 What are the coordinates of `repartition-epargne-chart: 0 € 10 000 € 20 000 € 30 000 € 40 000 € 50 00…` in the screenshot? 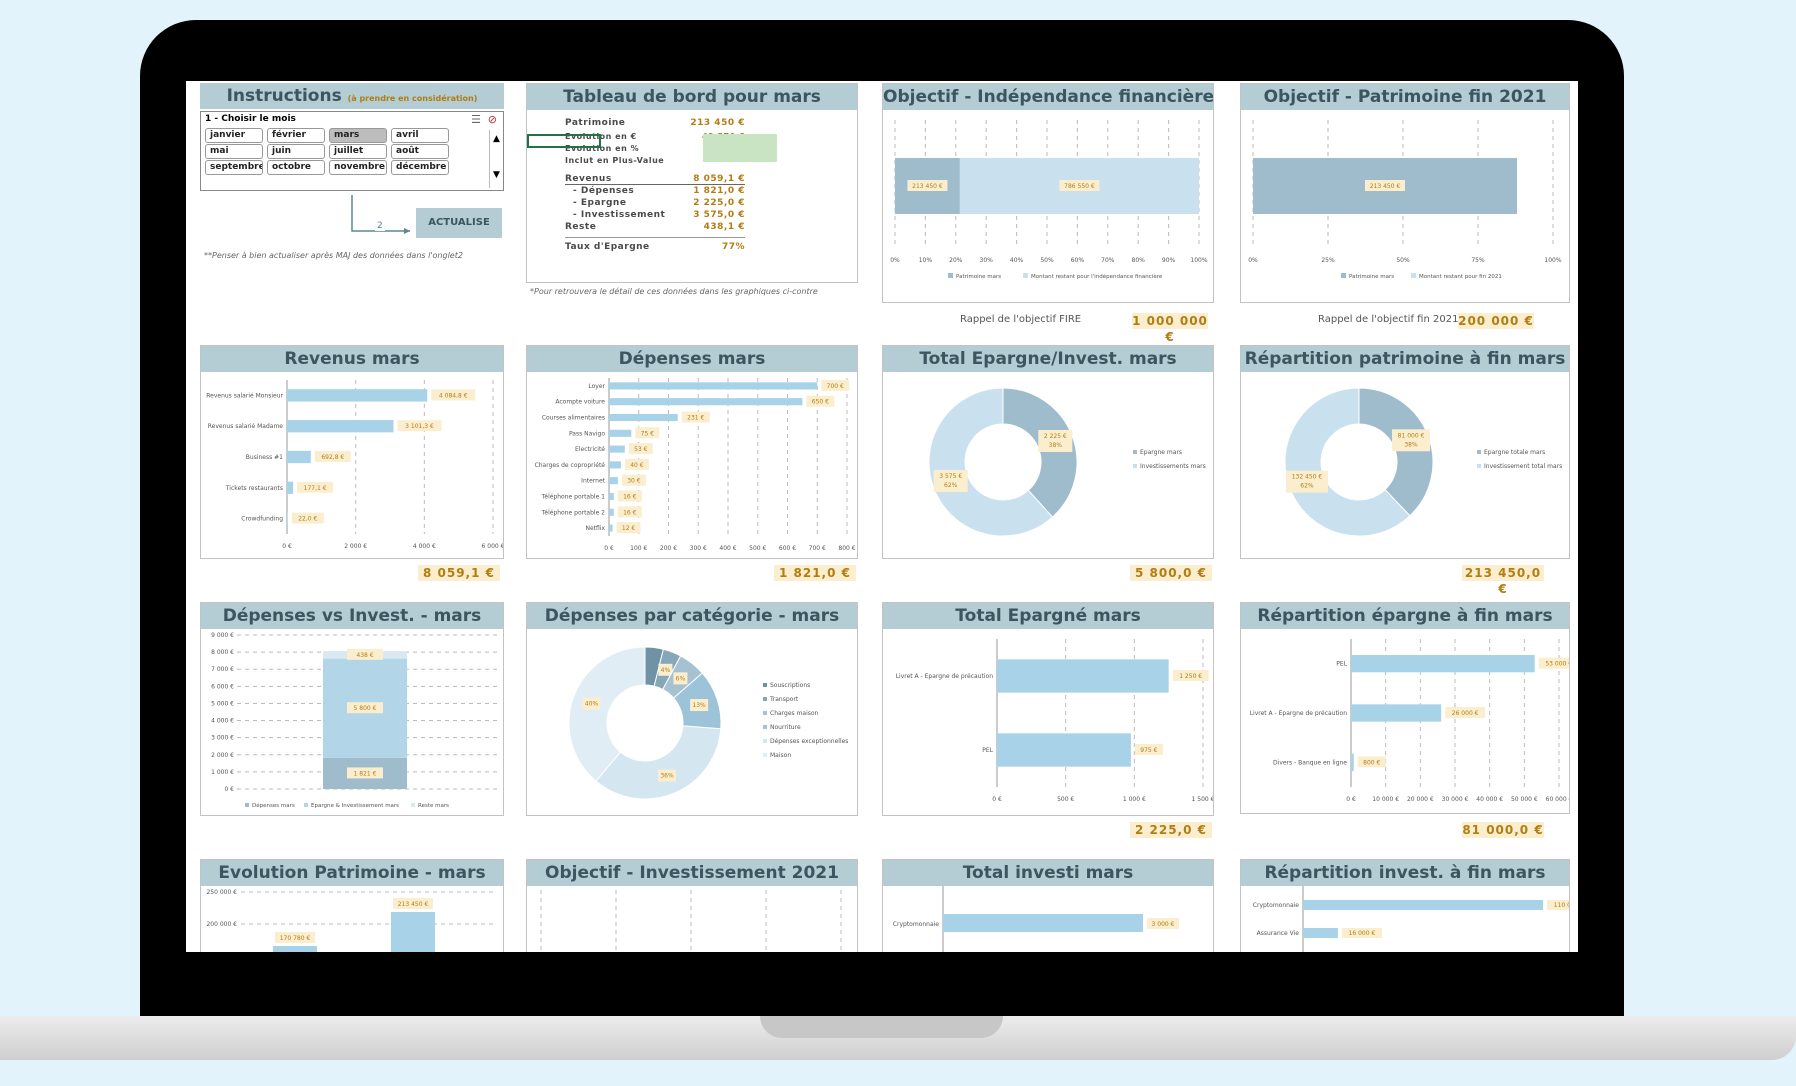 It's located at (1409, 721).